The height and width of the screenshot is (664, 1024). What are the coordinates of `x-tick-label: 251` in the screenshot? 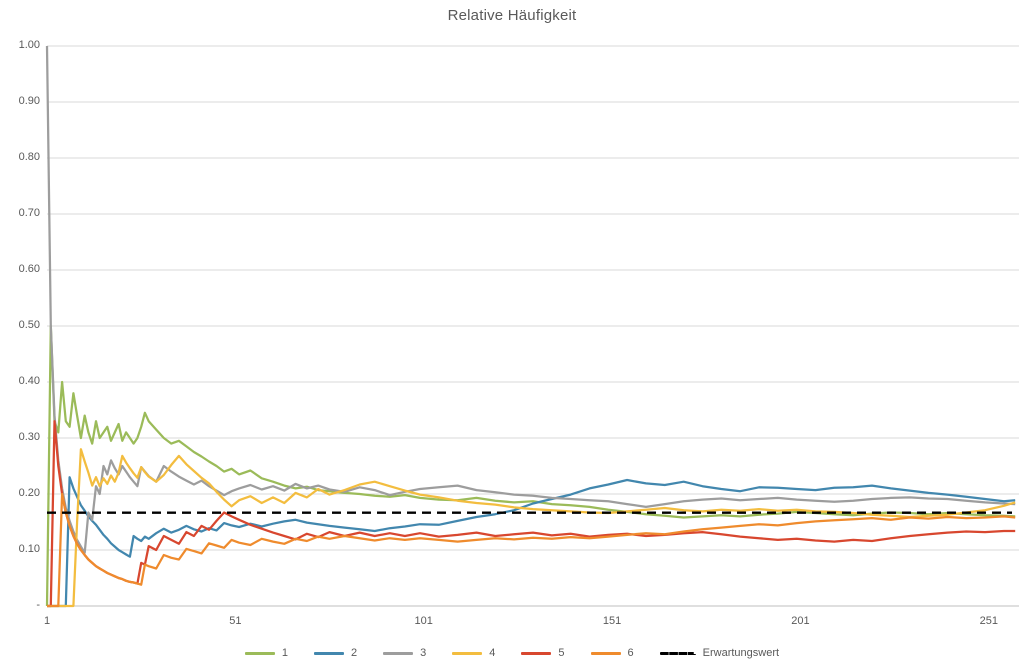 It's located at (988, 621).